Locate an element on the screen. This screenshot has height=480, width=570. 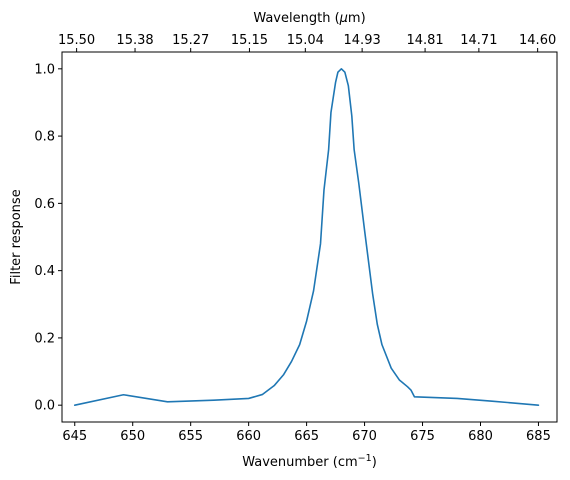
top-tick-label: 14.60 is located at coordinates (537, 40).